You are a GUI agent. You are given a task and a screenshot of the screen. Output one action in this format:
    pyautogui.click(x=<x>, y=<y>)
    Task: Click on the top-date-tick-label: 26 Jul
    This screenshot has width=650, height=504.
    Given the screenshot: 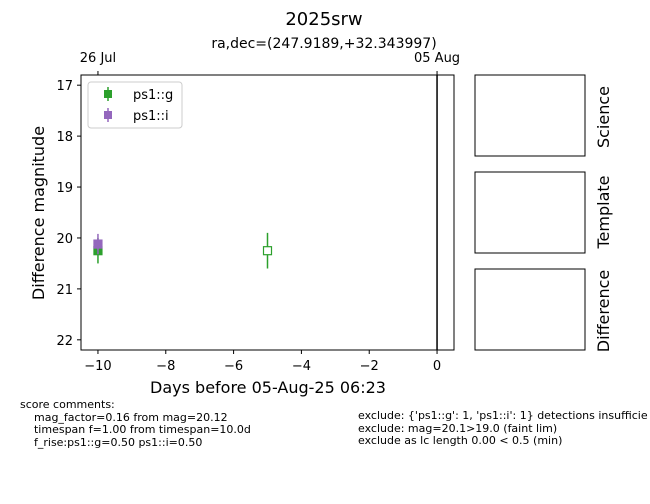 What is the action you would take?
    pyautogui.click(x=98, y=58)
    